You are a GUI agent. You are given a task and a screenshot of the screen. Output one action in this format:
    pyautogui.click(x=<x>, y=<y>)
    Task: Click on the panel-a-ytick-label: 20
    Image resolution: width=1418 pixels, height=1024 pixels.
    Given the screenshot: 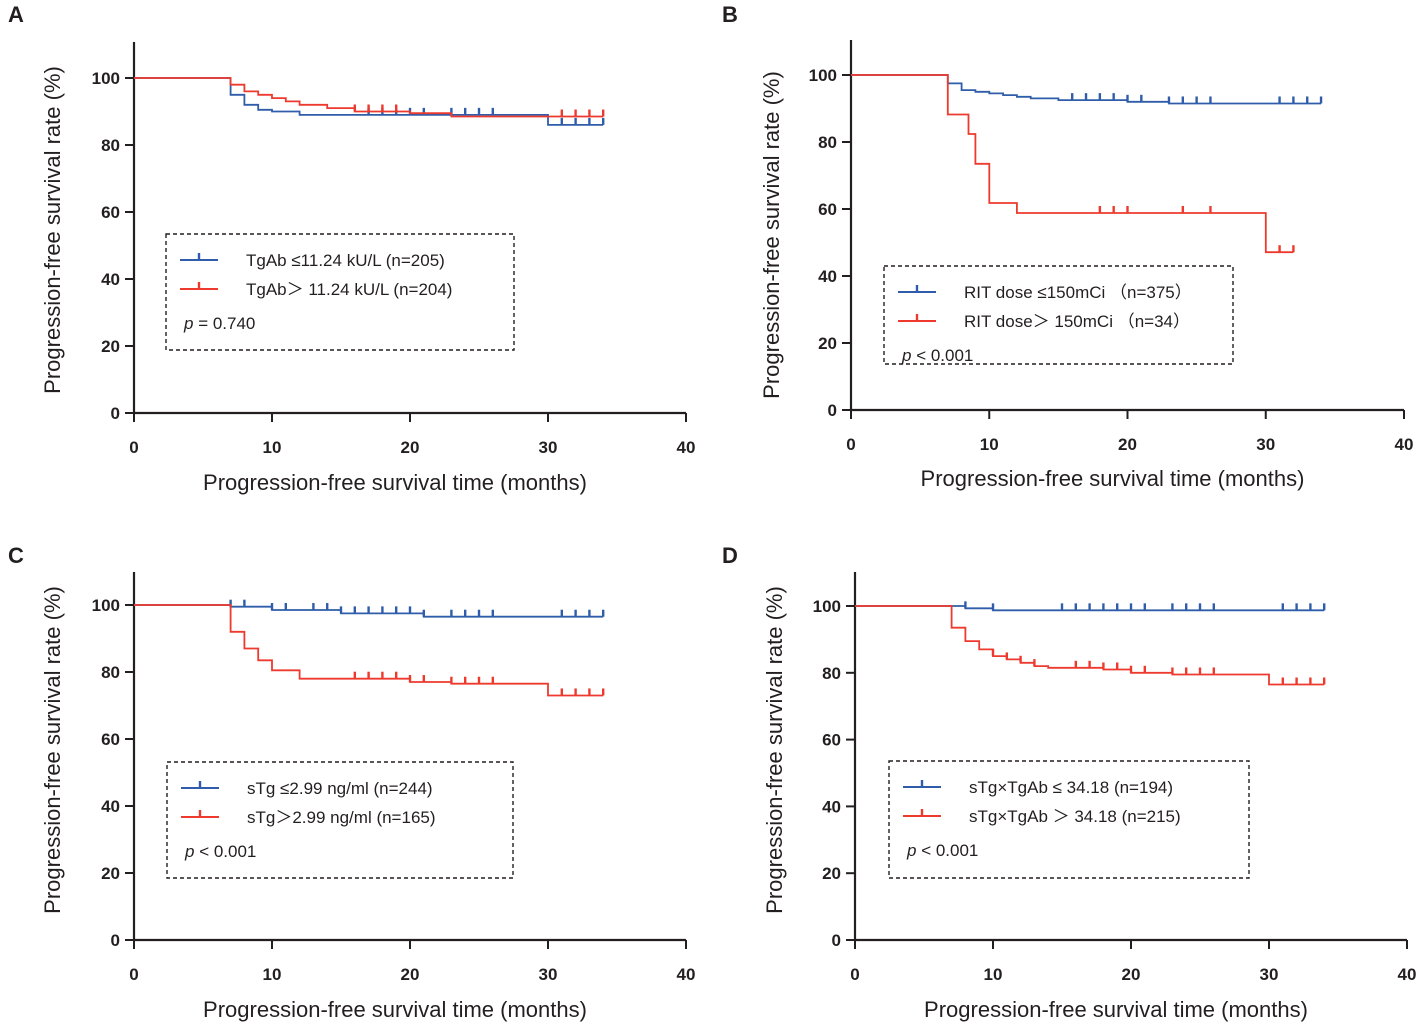 What is the action you would take?
    pyautogui.click(x=110, y=346)
    